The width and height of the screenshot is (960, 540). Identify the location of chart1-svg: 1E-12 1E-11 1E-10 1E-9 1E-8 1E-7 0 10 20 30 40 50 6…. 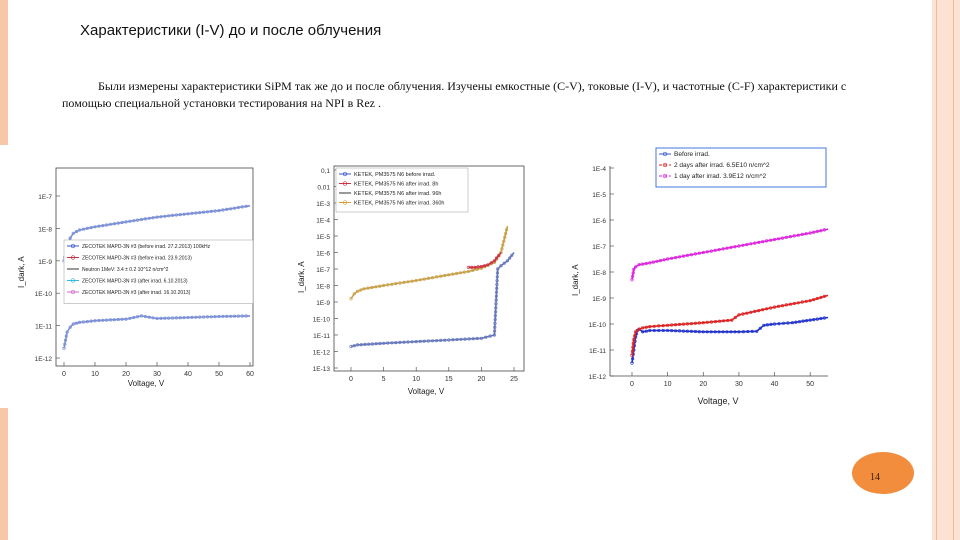
(135, 277).